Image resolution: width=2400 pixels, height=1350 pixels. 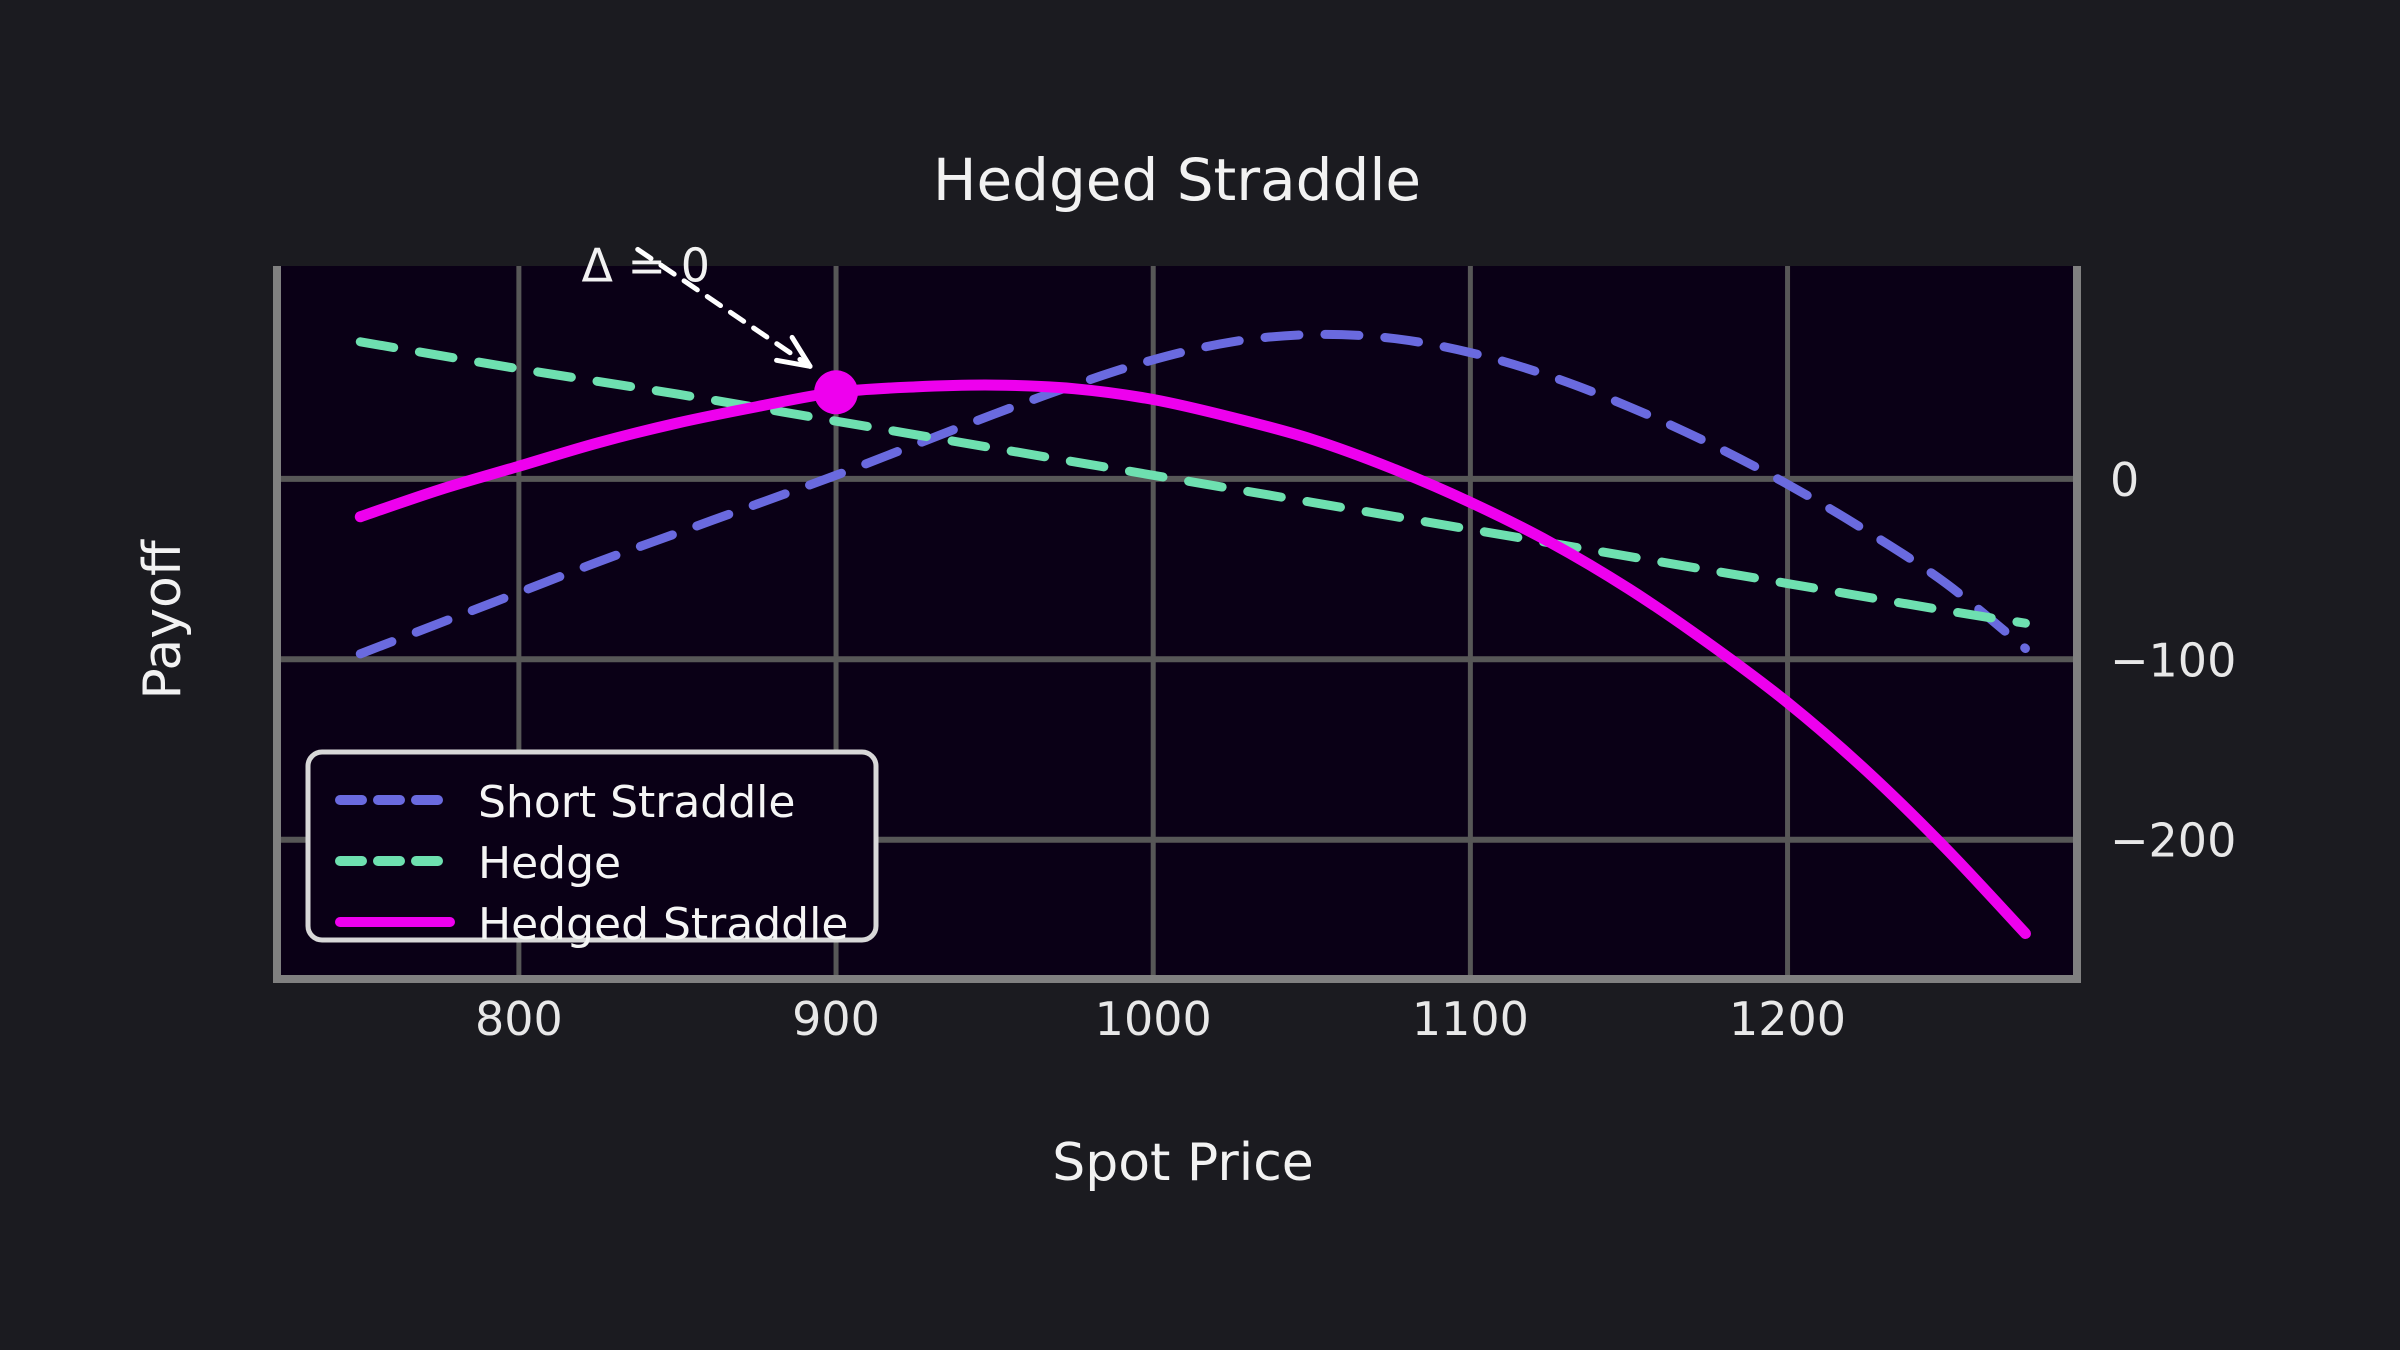 I want to click on y-tick-label: −200, so click(x=2173, y=841).